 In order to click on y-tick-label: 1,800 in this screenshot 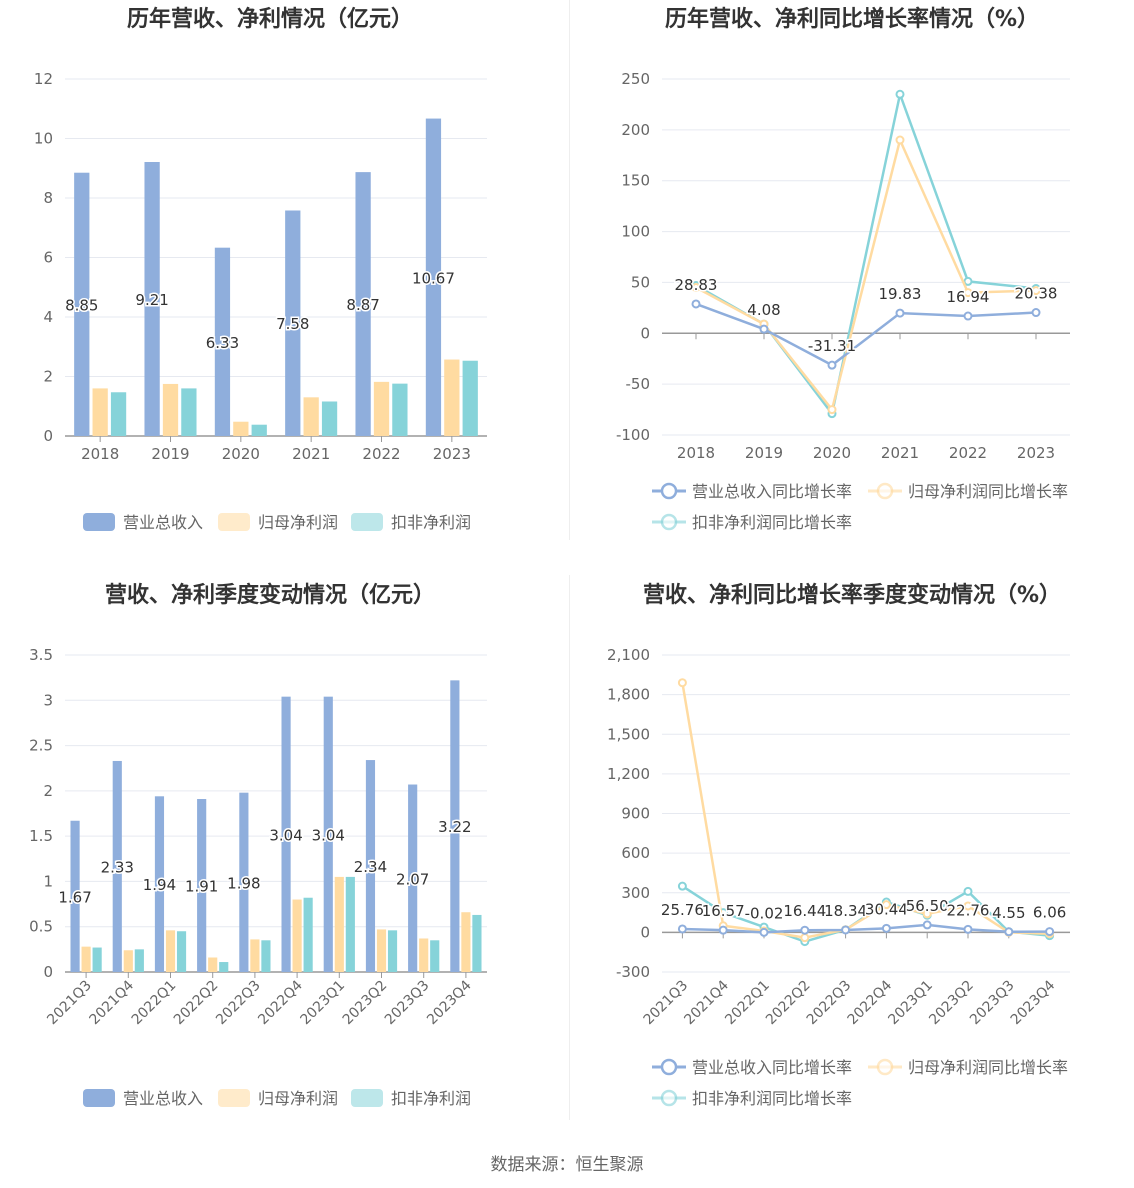, I will do `click(628, 695)`.